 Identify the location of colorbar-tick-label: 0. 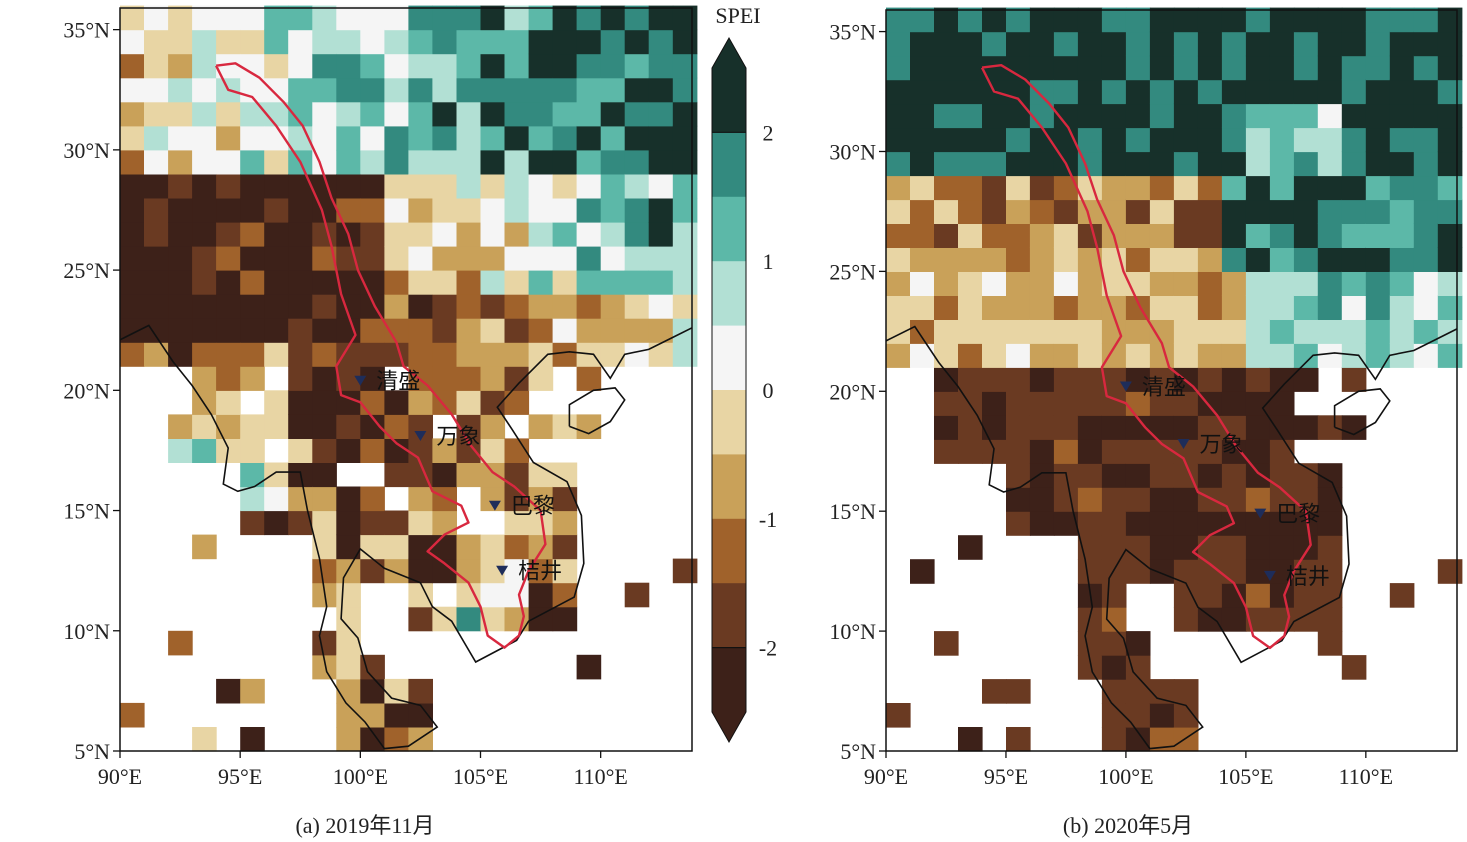
(768, 390).